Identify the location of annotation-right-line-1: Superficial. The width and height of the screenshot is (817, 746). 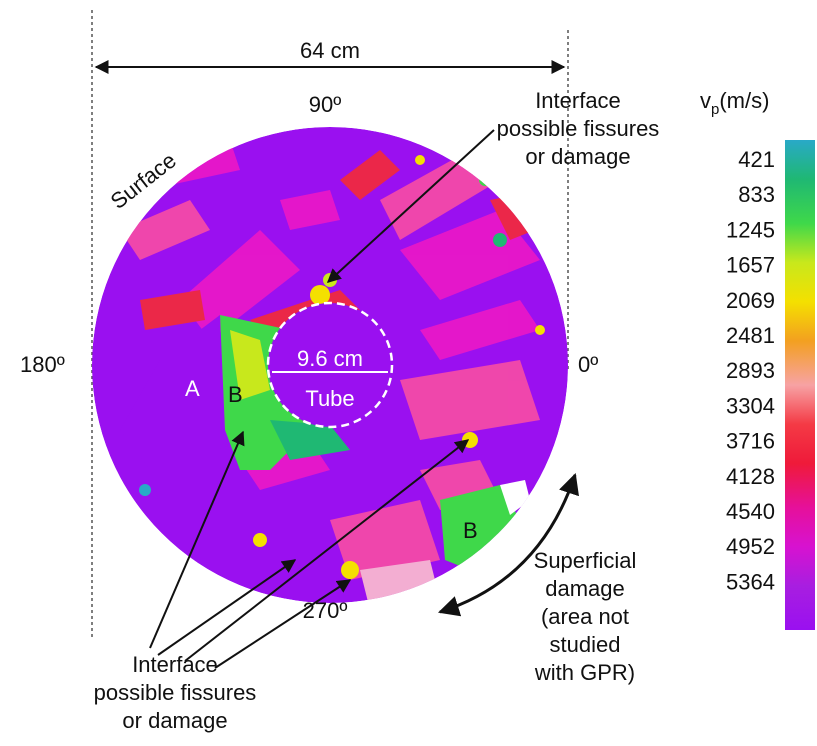
(585, 560).